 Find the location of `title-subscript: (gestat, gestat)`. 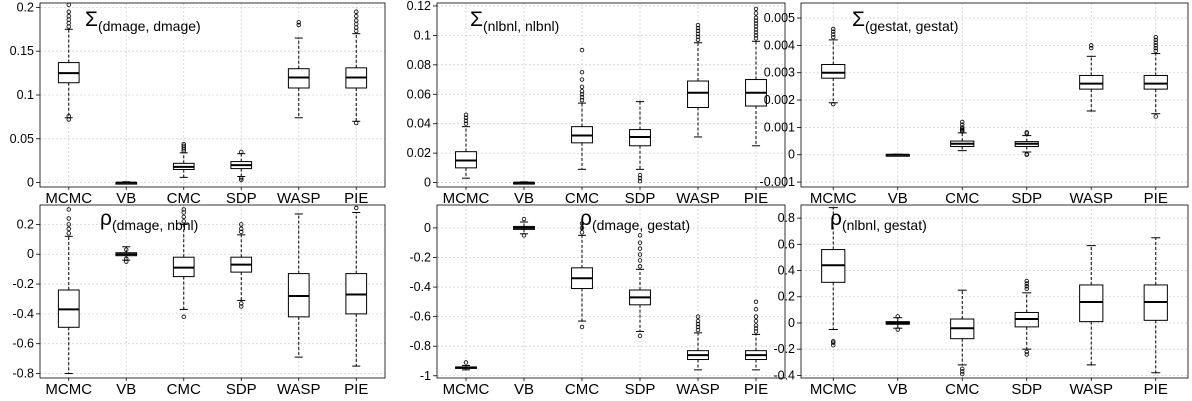

title-subscript: (gestat, gestat) is located at coordinates (911, 26).